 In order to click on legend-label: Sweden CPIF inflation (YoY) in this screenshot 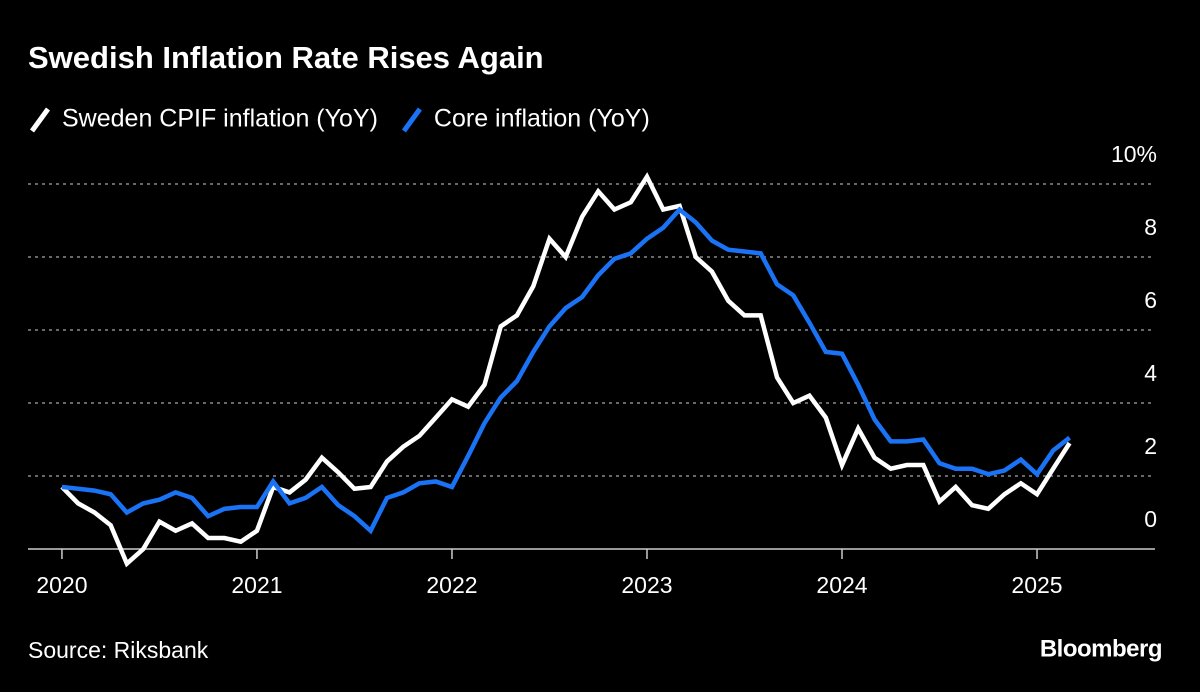, I will do `click(220, 119)`.